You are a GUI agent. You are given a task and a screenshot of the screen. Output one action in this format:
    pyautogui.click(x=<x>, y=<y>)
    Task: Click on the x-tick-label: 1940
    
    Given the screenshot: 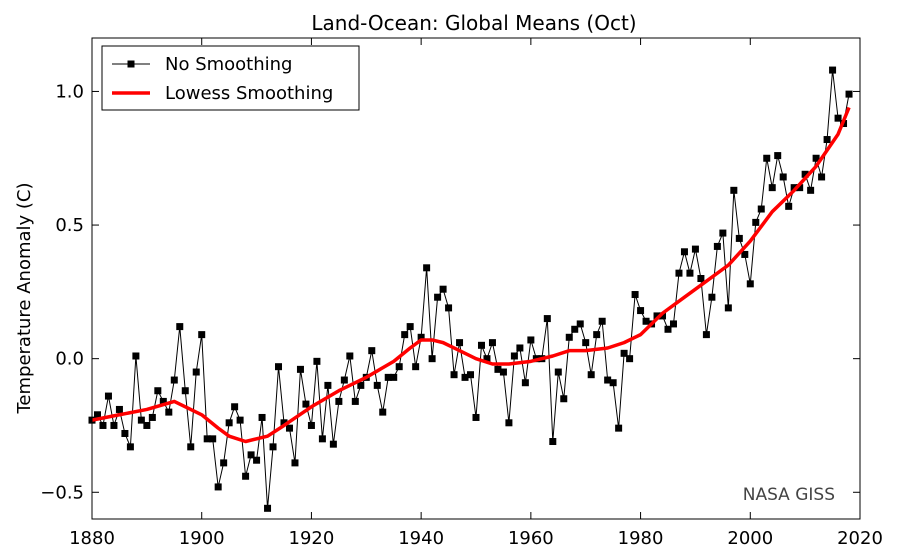 What is the action you would take?
    pyautogui.click(x=421, y=538)
    